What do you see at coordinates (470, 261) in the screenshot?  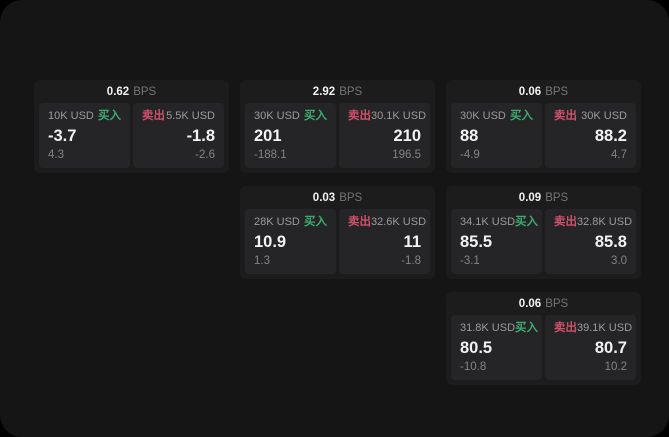 I see `buy-delta: -3.1` at bounding box center [470, 261].